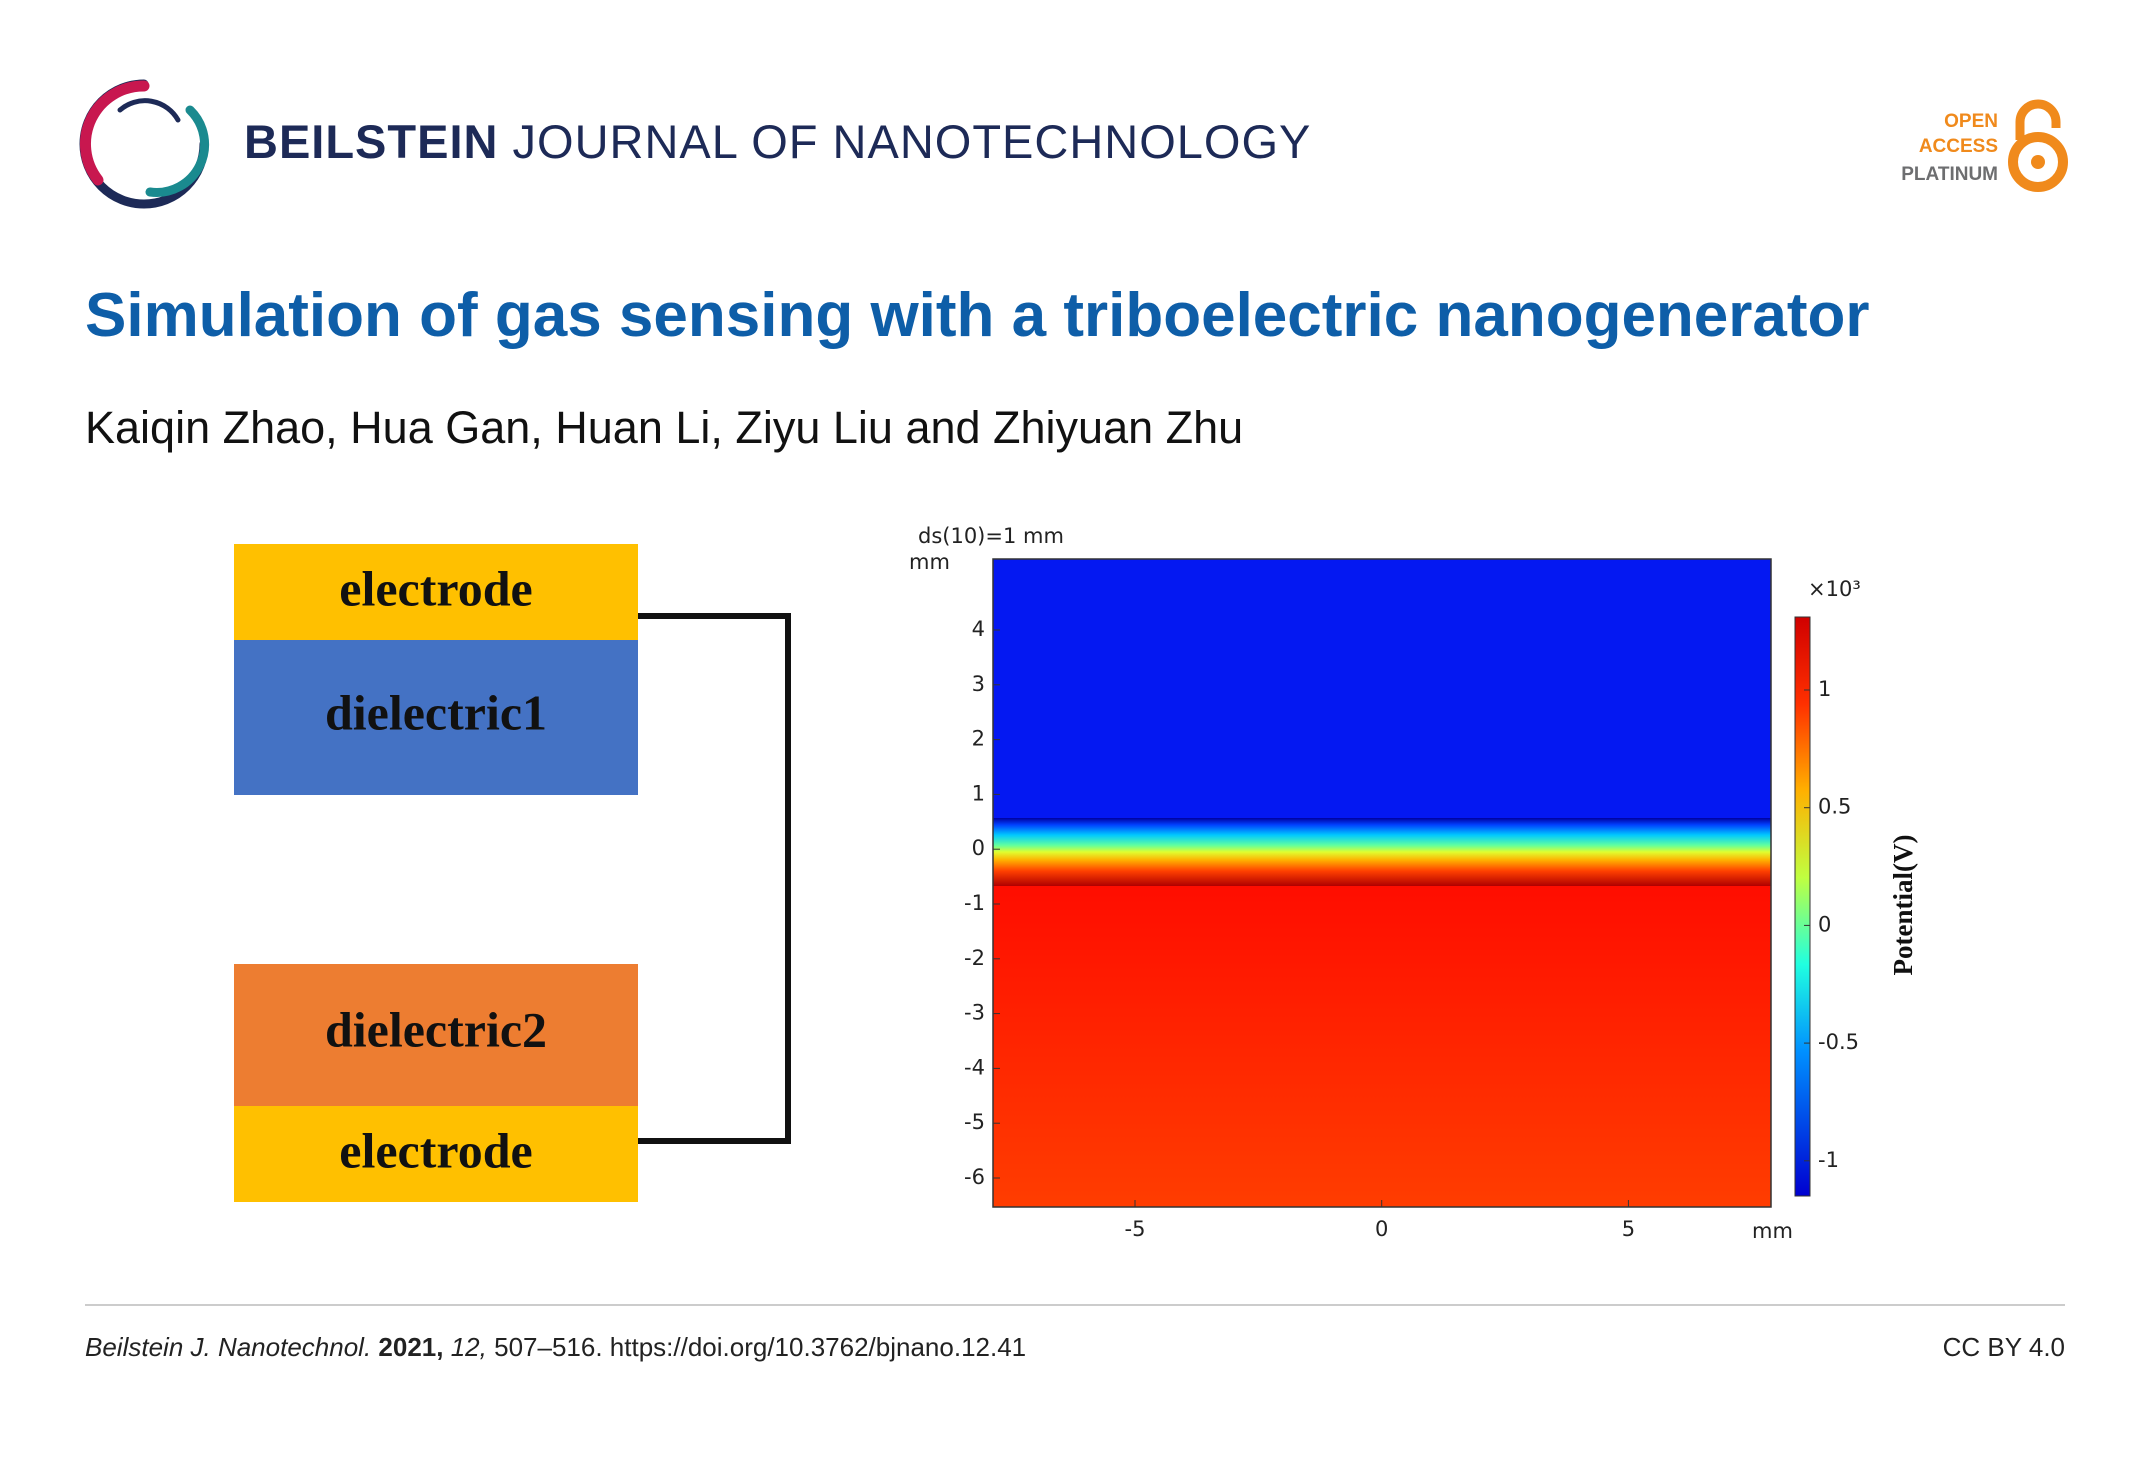 This screenshot has height=1458, width=2150. Describe the element at coordinates (974, 1067) in the screenshot. I see `y-tick-label: -4` at that location.